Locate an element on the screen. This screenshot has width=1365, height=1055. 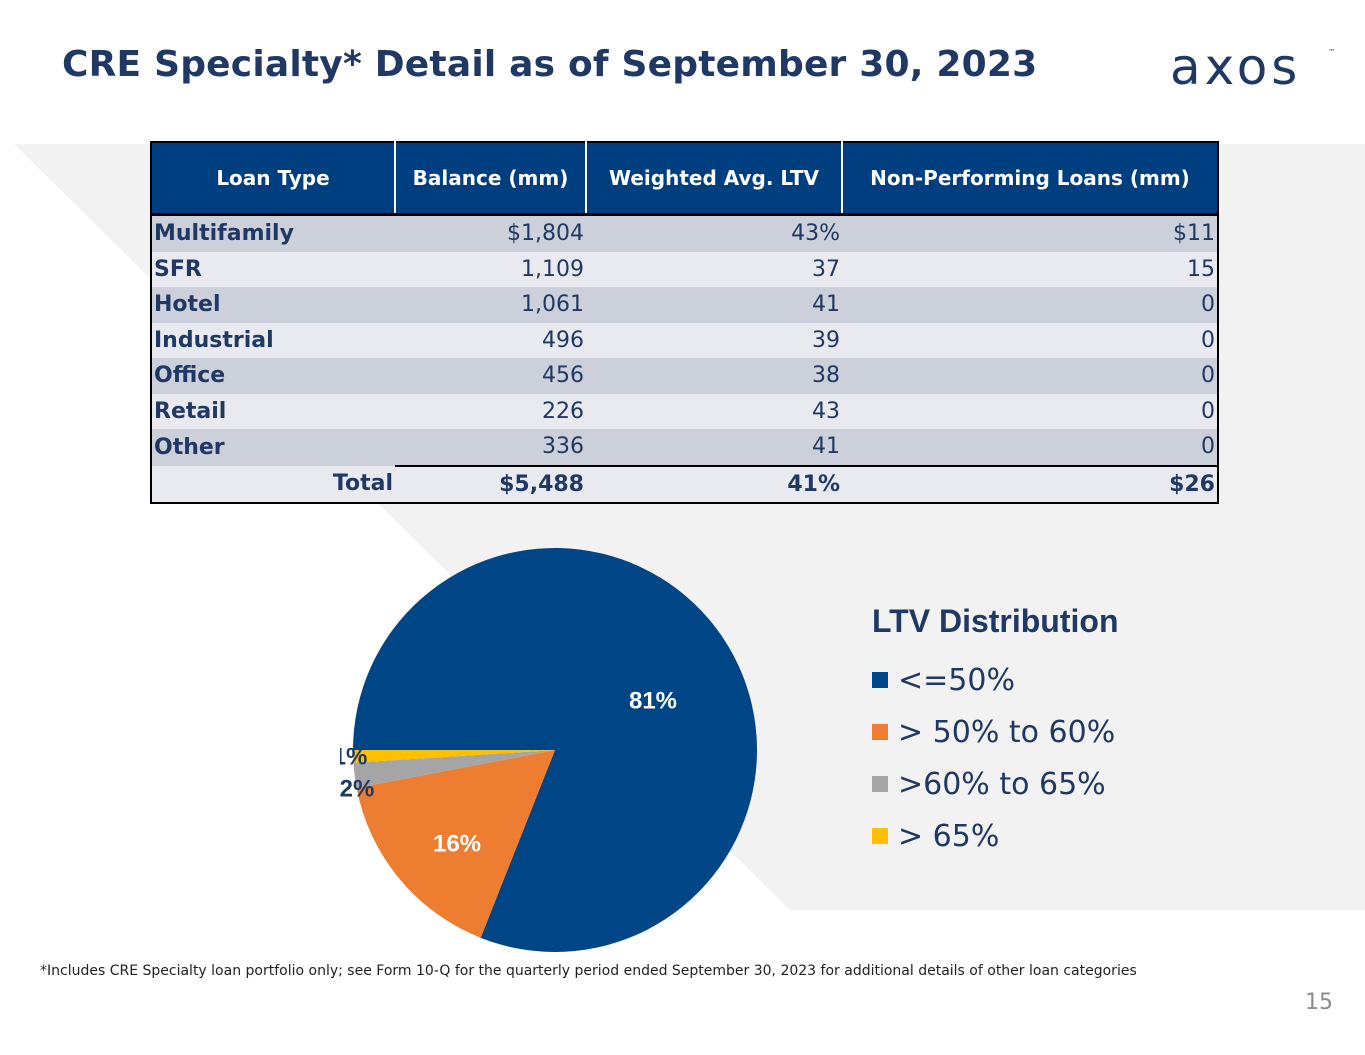
table-row: SFR 1,109 37 15 is located at coordinates (684, 269).